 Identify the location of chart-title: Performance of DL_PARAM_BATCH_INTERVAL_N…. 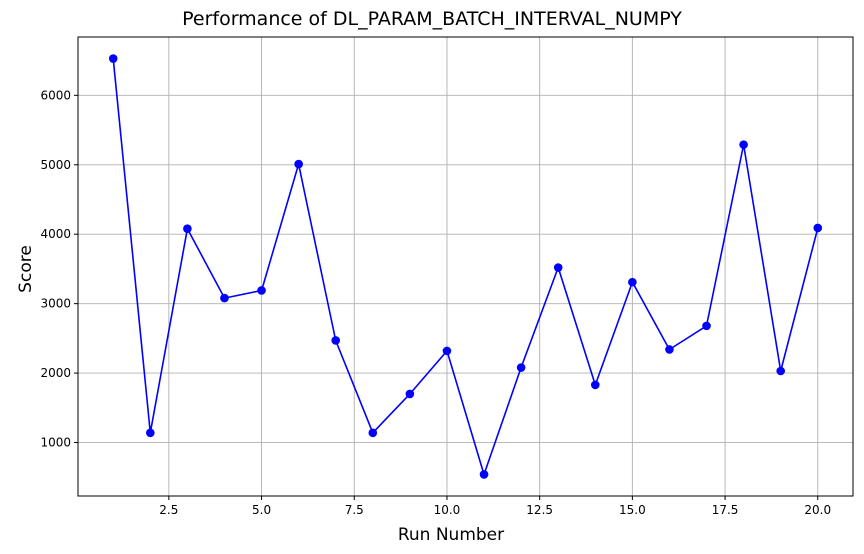
(432, 19).